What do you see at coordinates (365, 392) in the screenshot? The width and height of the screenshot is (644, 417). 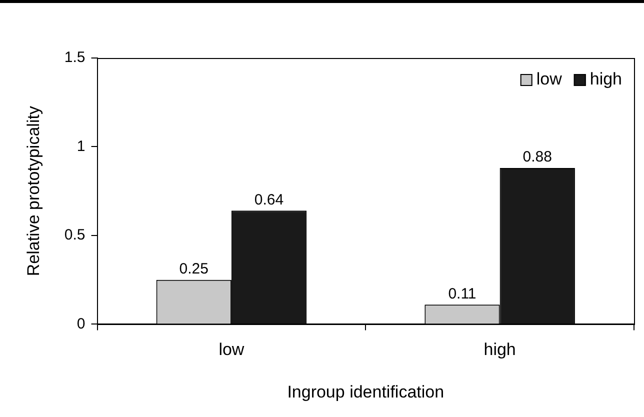 I see `x-axis-title: Ingroup identification` at bounding box center [365, 392].